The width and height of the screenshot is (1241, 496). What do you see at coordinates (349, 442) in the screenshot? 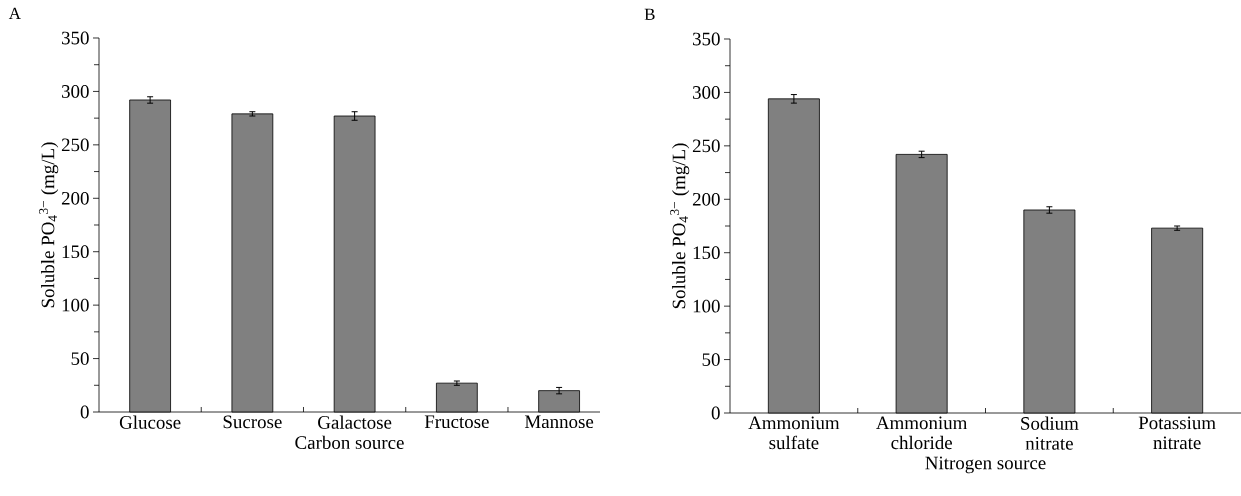
I see `x-axis-title: Carbon source` at bounding box center [349, 442].